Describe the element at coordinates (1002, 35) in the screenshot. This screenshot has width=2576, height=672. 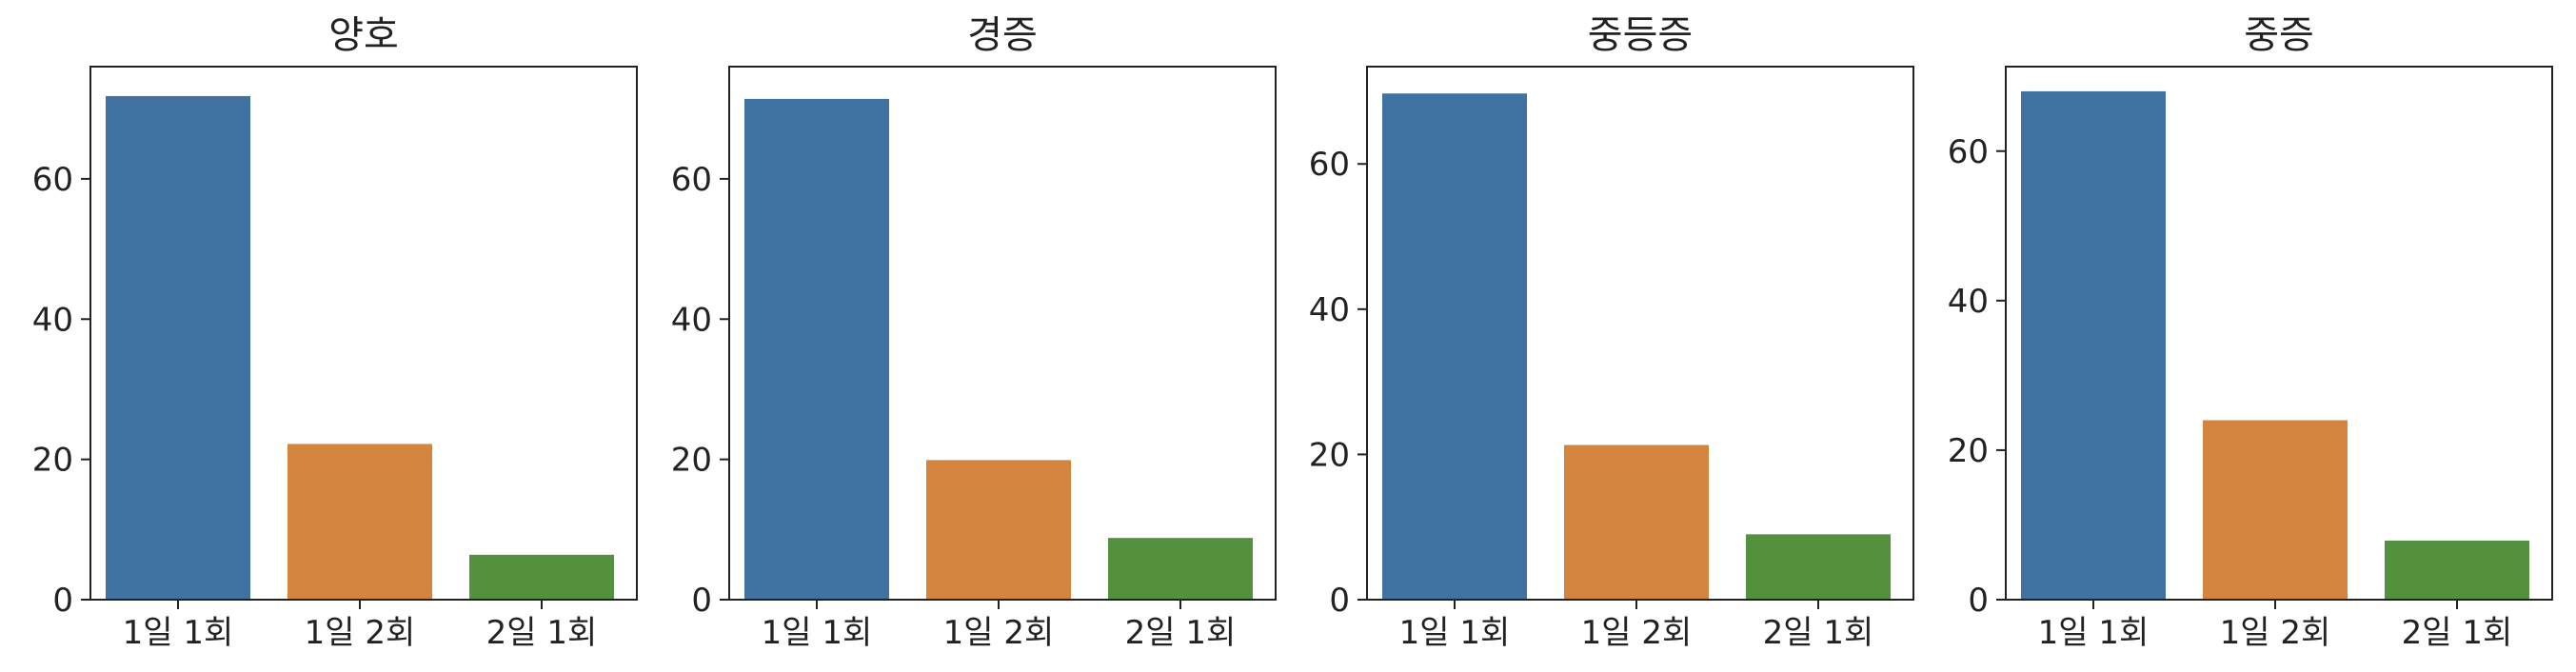
I see `panel-title: 경증` at that location.